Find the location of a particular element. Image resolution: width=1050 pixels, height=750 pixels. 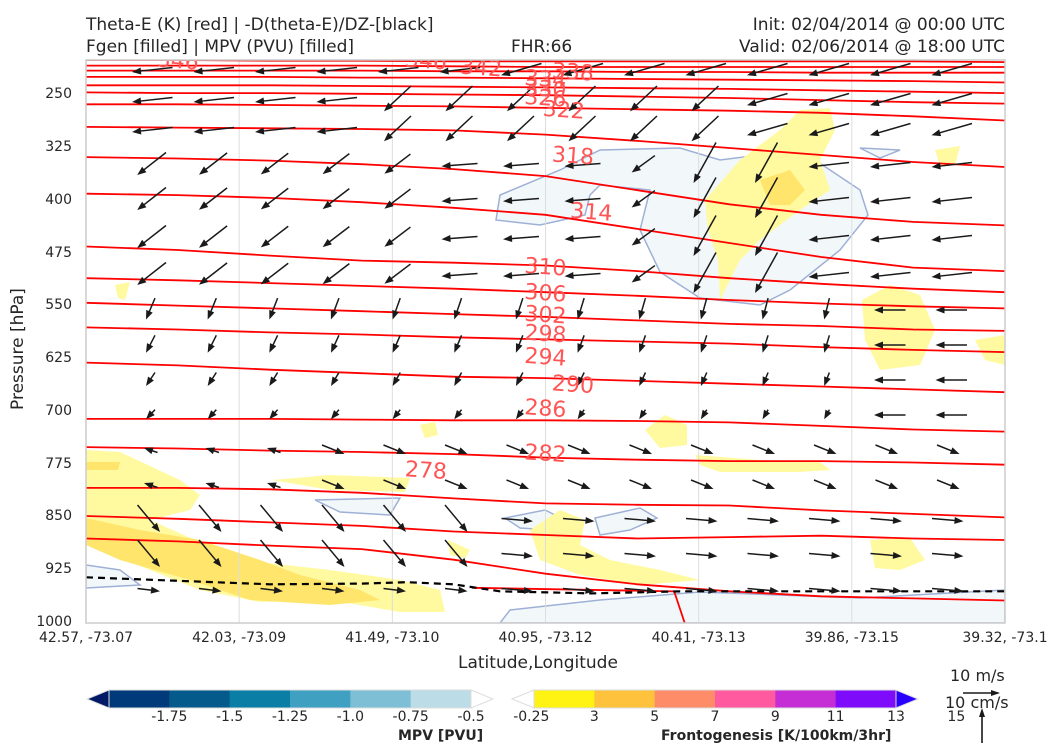

fgen-region is located at coordinates (341, 483).